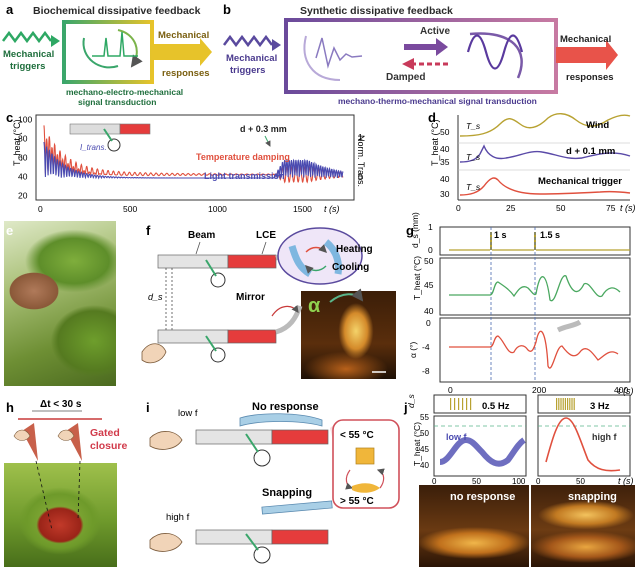  Describe the element at coordinates (166, 440) in the screenshot. I see `i-finger-icon-top` at that location.